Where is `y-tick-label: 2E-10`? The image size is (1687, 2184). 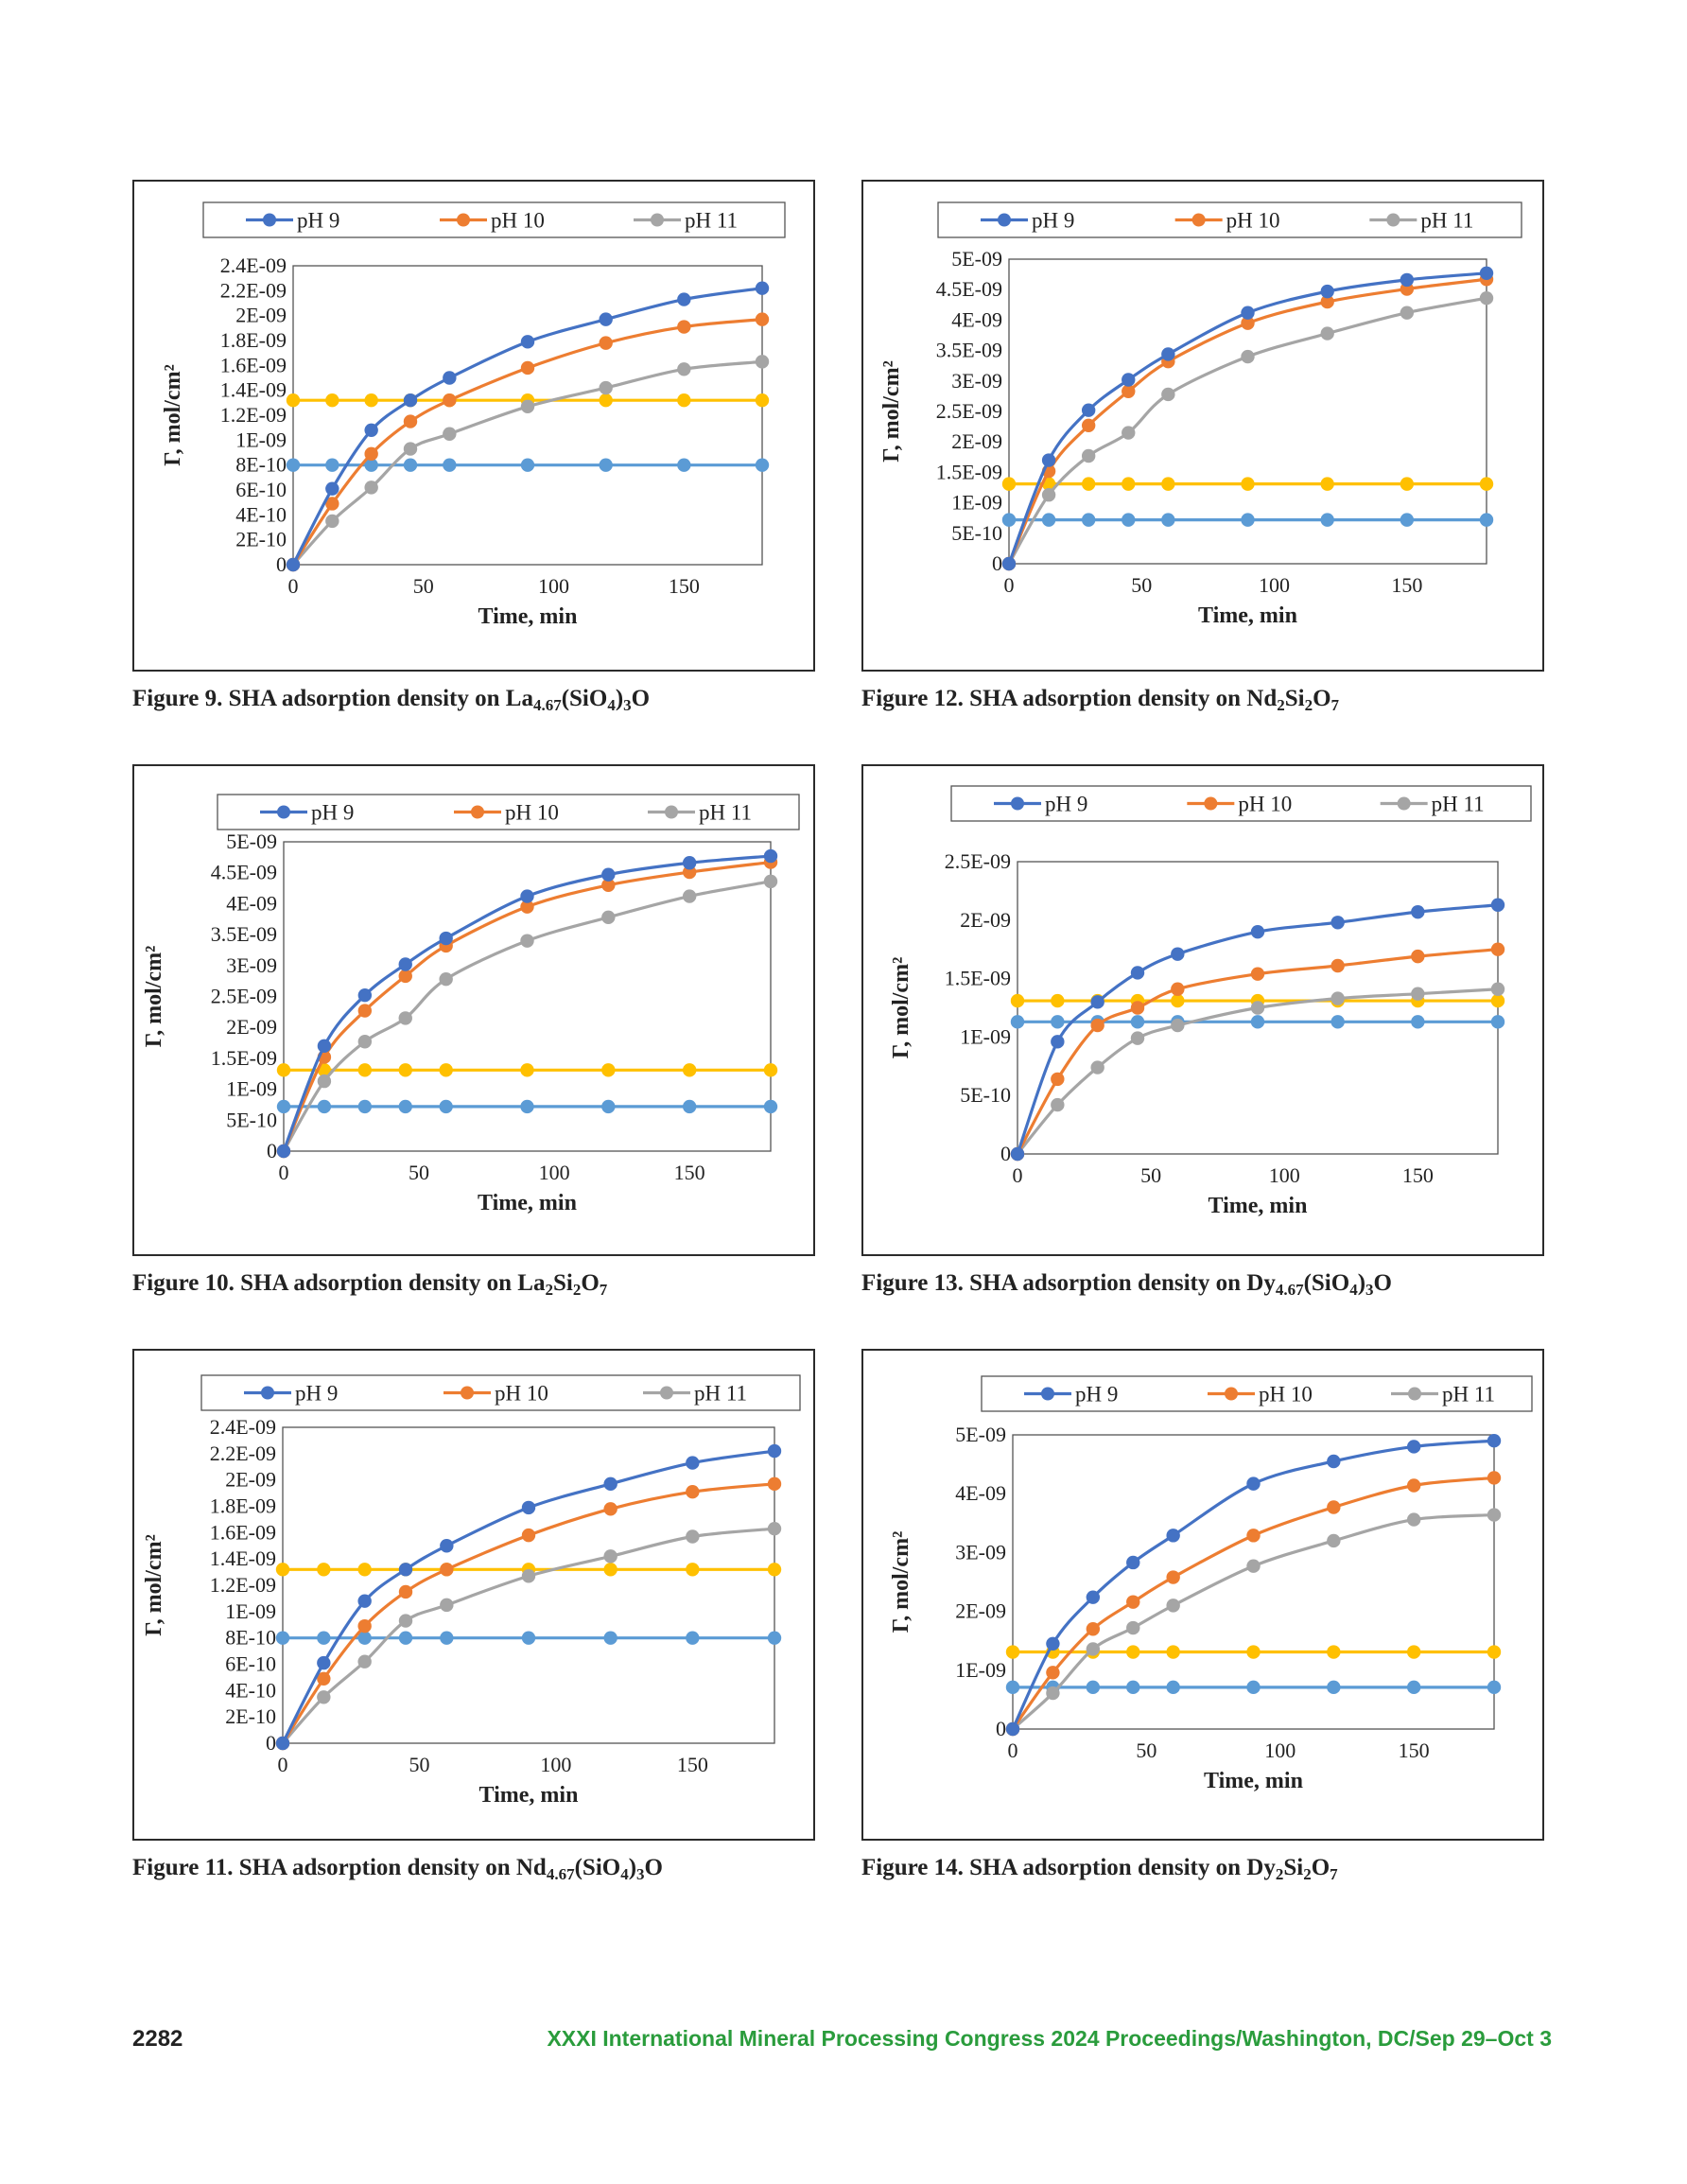 y-tick-label: 2E-10 is located at coordinates (250, 1716).